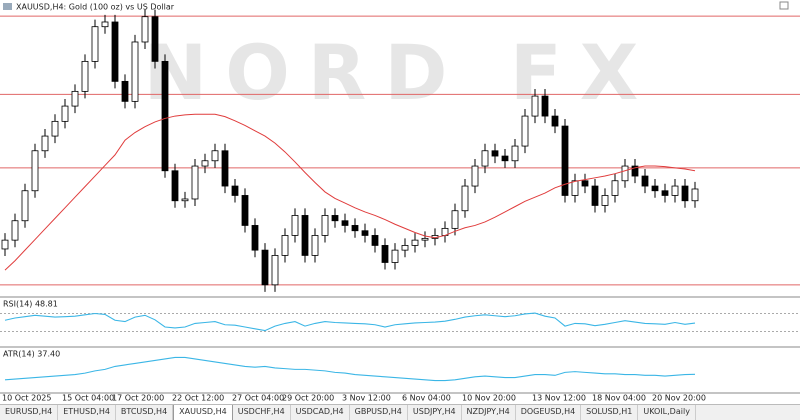 This screenshot has width=800, height=420. What do you see at coordinates (379, 412) in the screenshot?
I see `symbol-tab: GBPUSD,H4` at bounding box center [379, 412].